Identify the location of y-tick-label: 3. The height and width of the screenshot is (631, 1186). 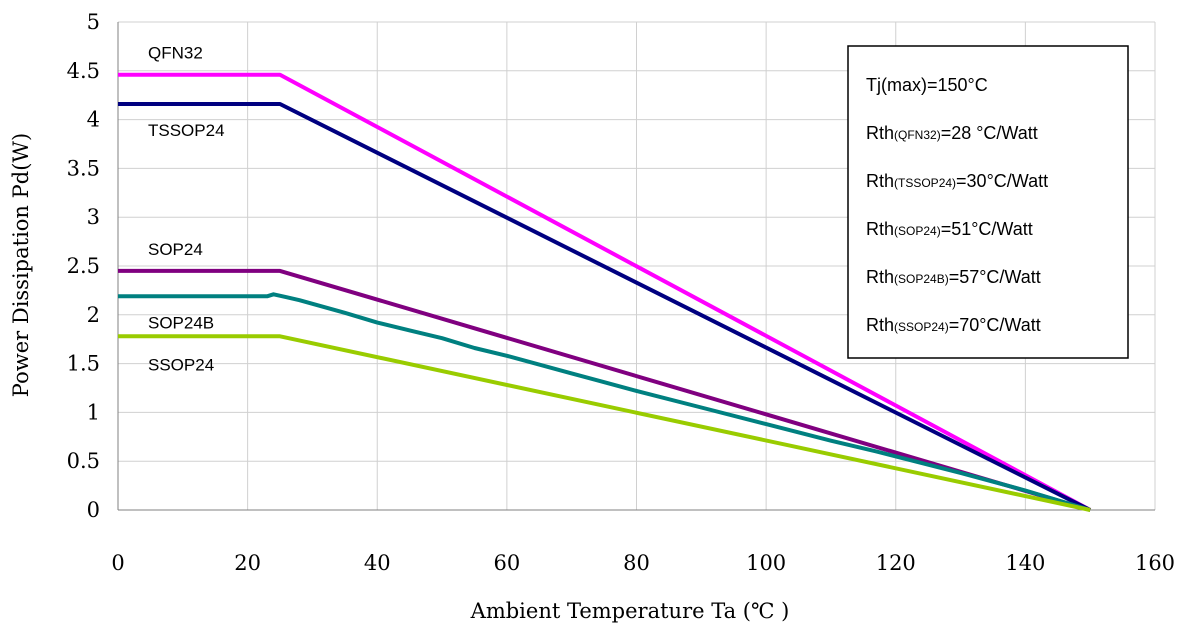
(93, 217).